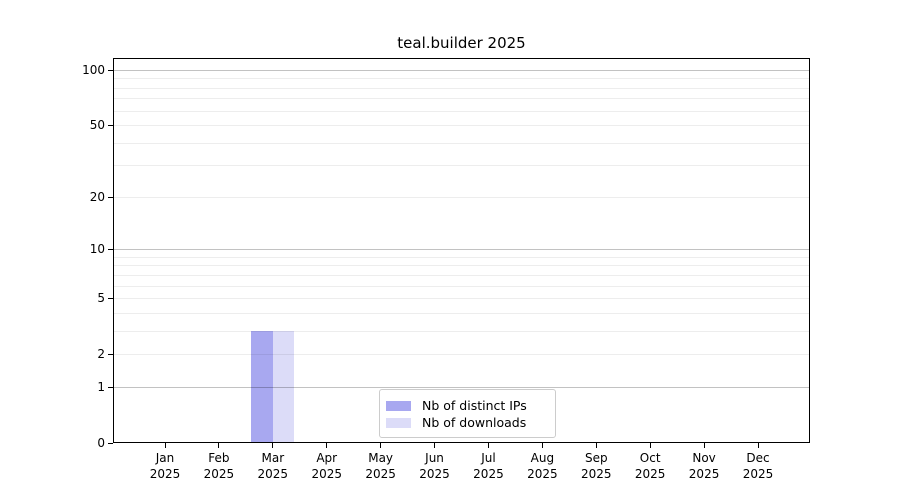 This screenshot has width=900, height=500. What do you see at coordinates (327, 458) in the screenshot?
I see `x-tick-month: Apr` at bounding box center [327, 458].